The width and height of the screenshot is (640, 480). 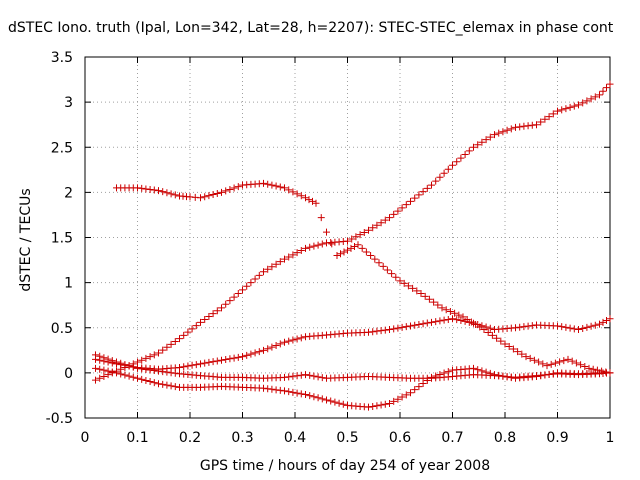 I want to click on y-tick-label: -0.5, so click(x=59, y=419).